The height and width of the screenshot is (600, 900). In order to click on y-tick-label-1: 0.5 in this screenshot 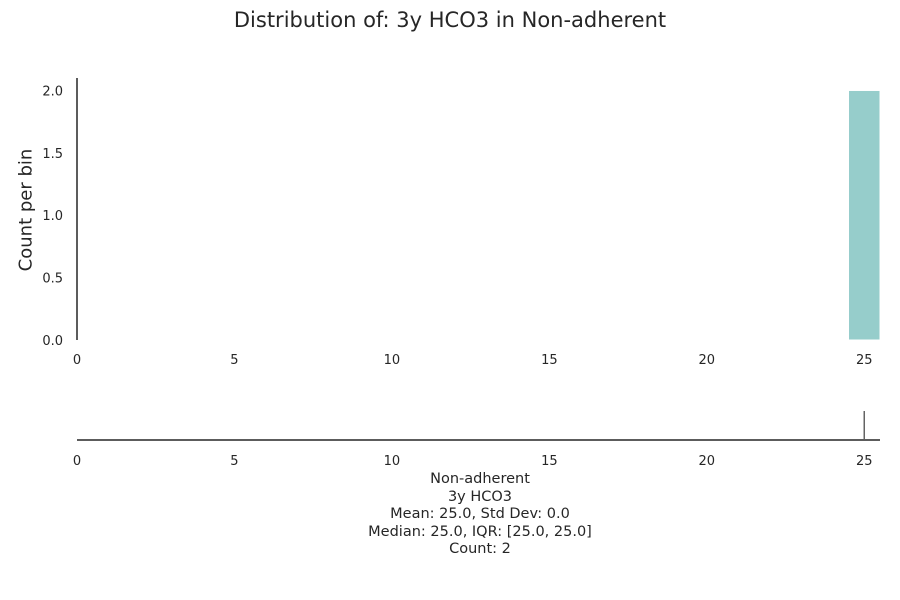, I will do `click(52, 279)`.